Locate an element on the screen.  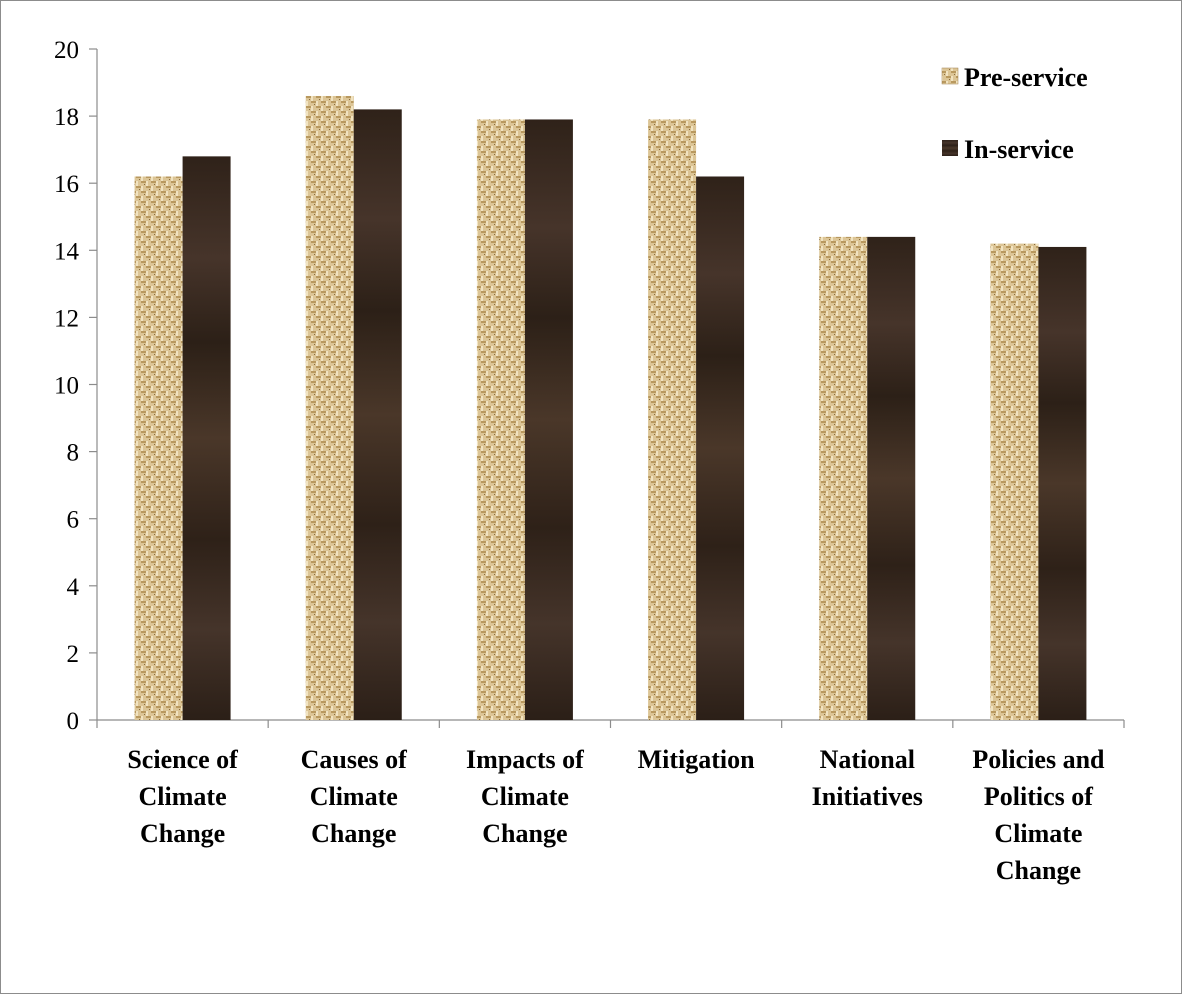
x-category-label: National Initiatives is located at coordinates (867, 778).